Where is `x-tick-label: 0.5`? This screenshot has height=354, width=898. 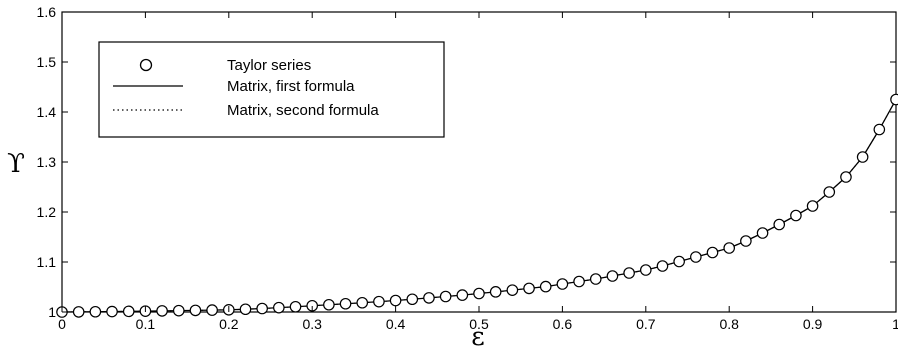
x-tick-label: 0.5 is located at coordinates (479, 324).